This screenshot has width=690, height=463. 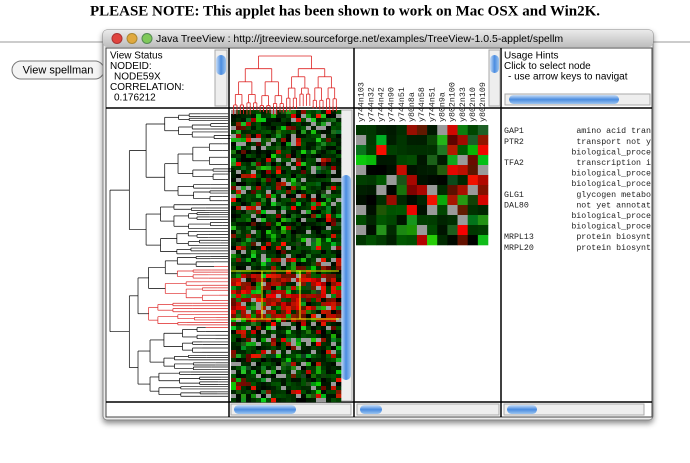 What do you see at coordinates (611, 216) in the screenshot?
I see `gene-desc: biological_proce` at bounding box center [611, 216].